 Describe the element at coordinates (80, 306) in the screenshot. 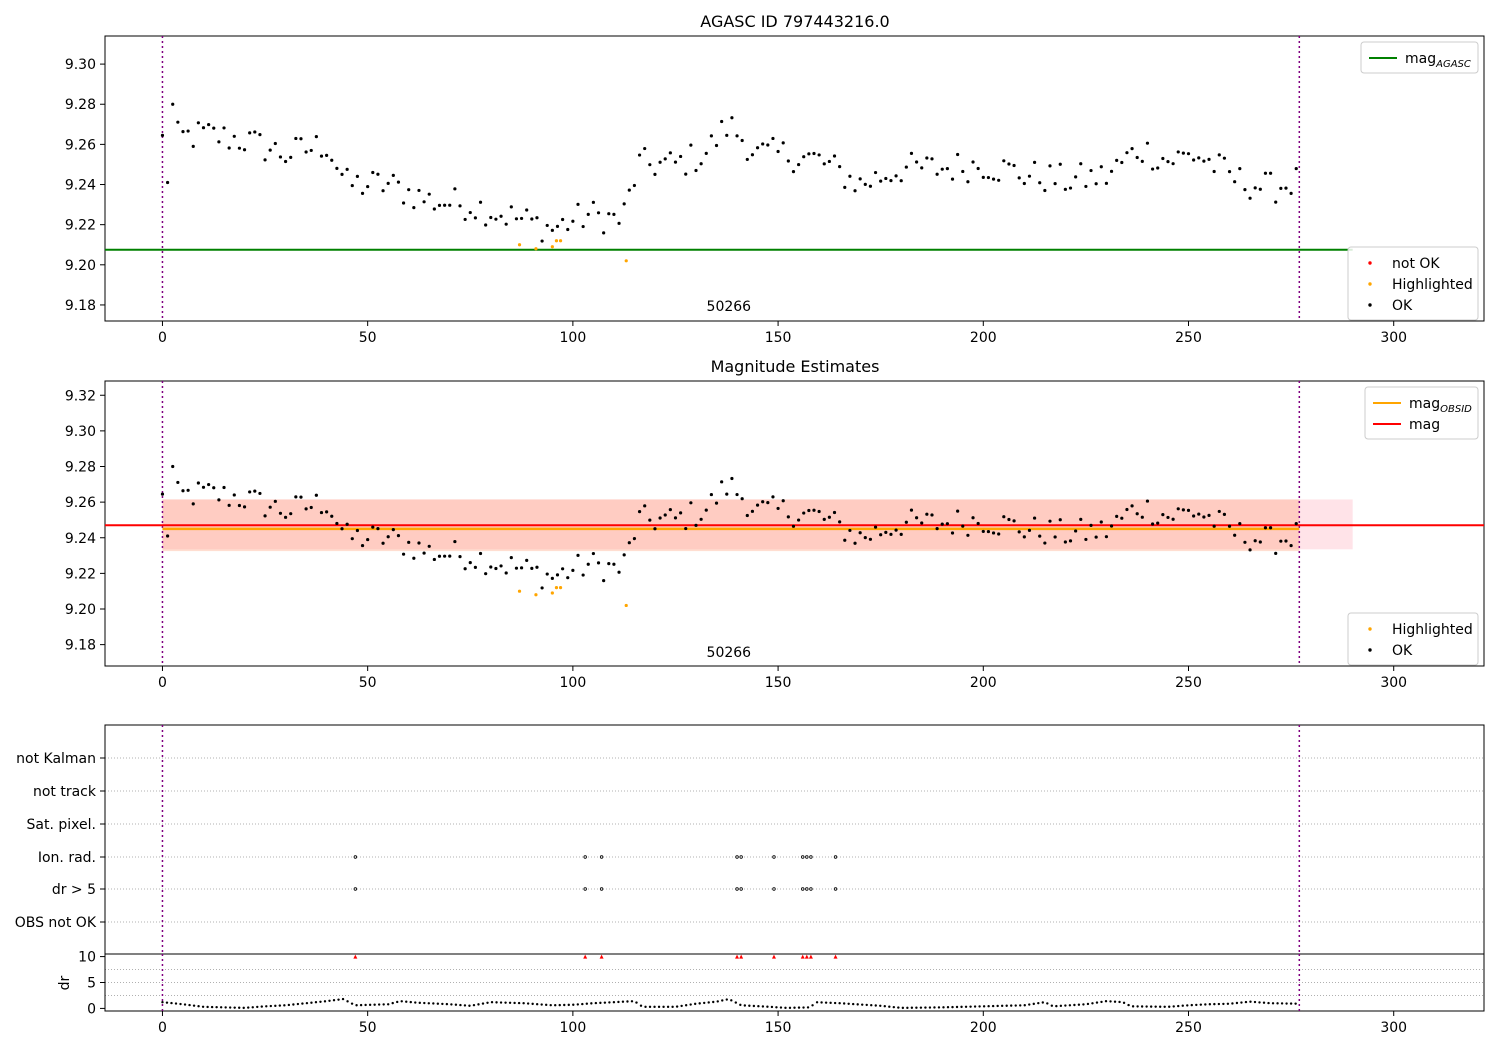

I see `y-tick-label: 9.18` at that location.